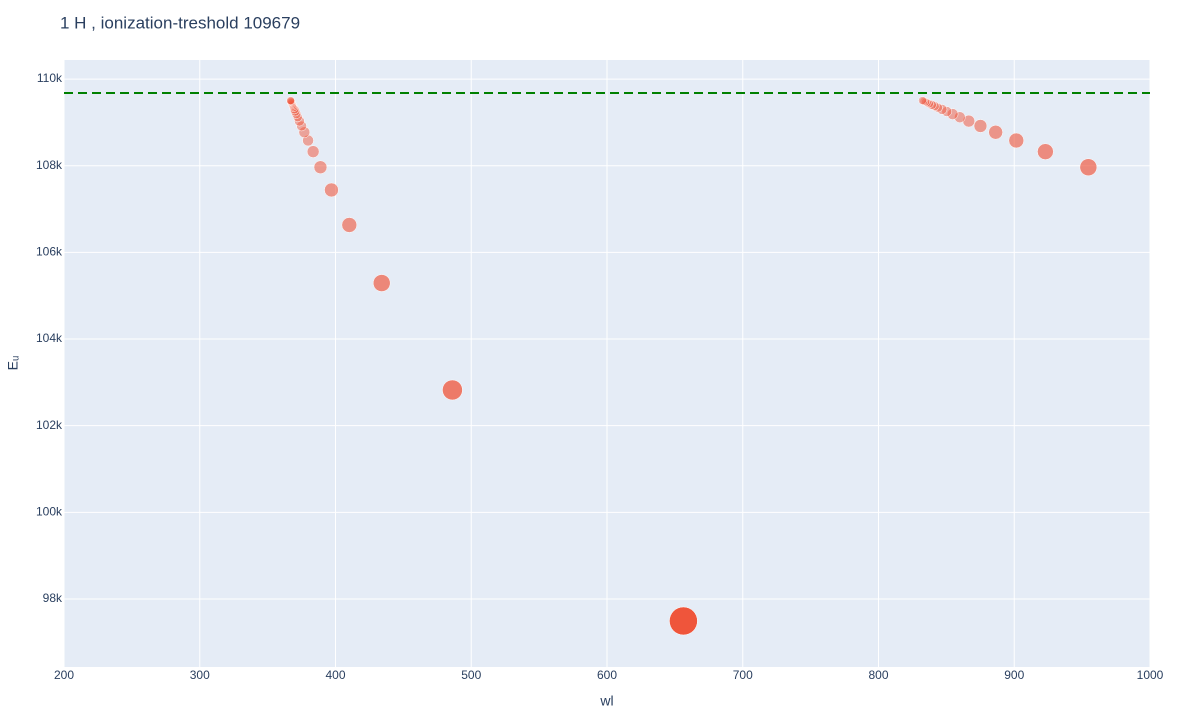 Image resolution: width=1200 pixels, height=720 pixels. I want to click on x-tick-label: 800, so click(878, 675).